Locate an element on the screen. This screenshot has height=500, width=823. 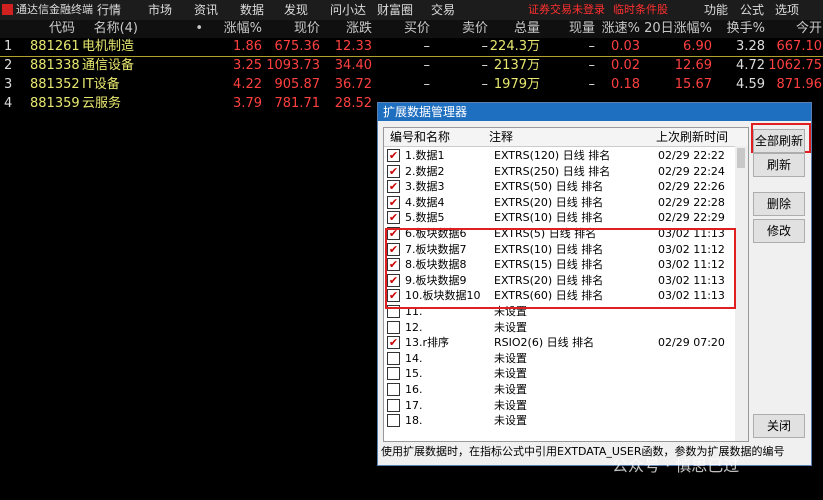
column-header: 涨跌 is located at coordinates (358, 28).